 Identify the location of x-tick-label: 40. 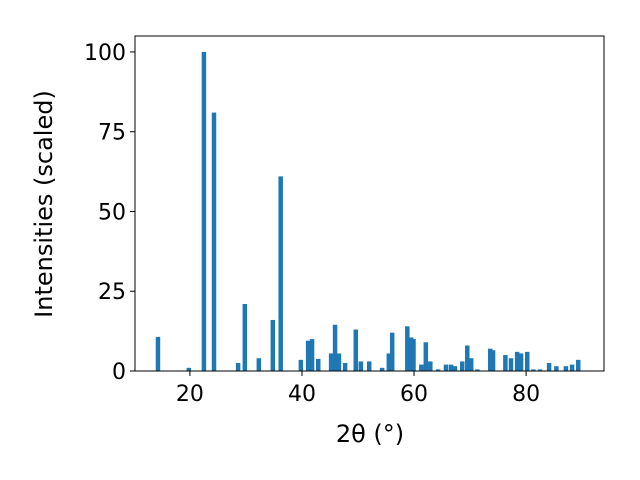
(302, 394).